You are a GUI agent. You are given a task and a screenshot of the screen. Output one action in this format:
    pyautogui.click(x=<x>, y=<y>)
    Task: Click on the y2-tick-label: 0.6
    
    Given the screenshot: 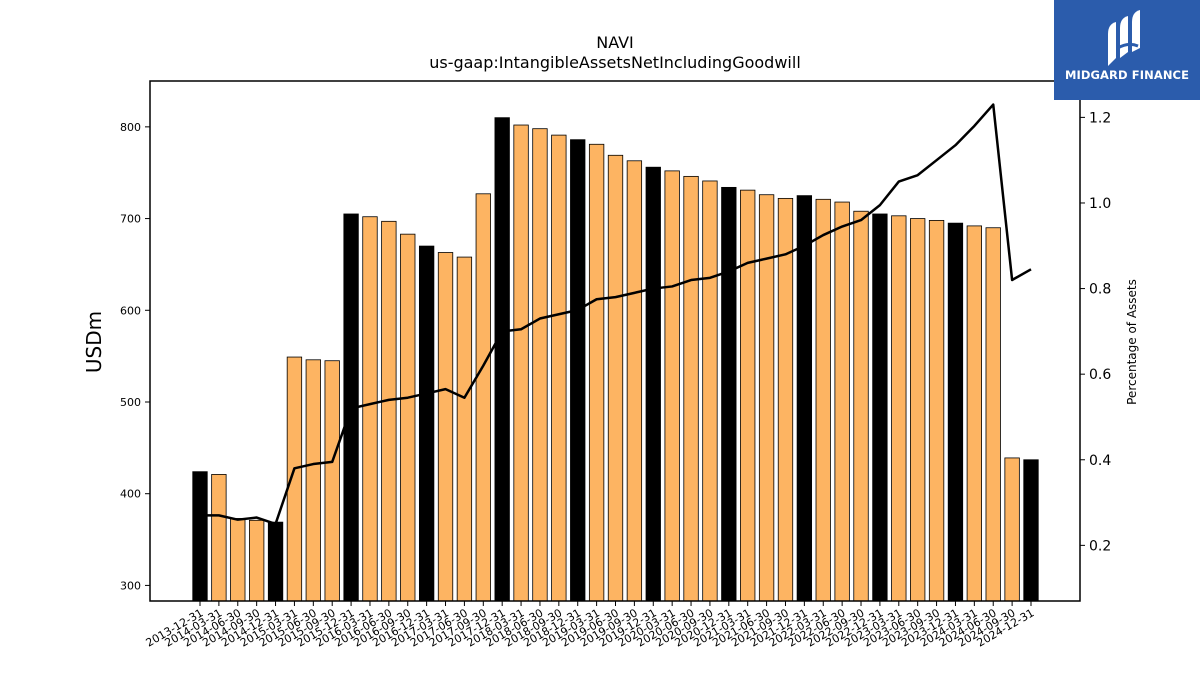 What is the action you would take?
    pyautogui.click(x=1100, y=375)
    